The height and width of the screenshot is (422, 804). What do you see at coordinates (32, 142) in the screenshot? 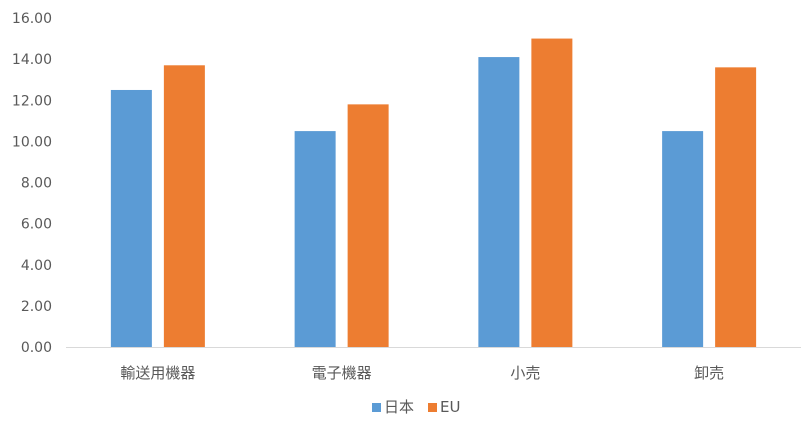
I see `y-tick-label: 10.00` at bounding box center [32, 142].